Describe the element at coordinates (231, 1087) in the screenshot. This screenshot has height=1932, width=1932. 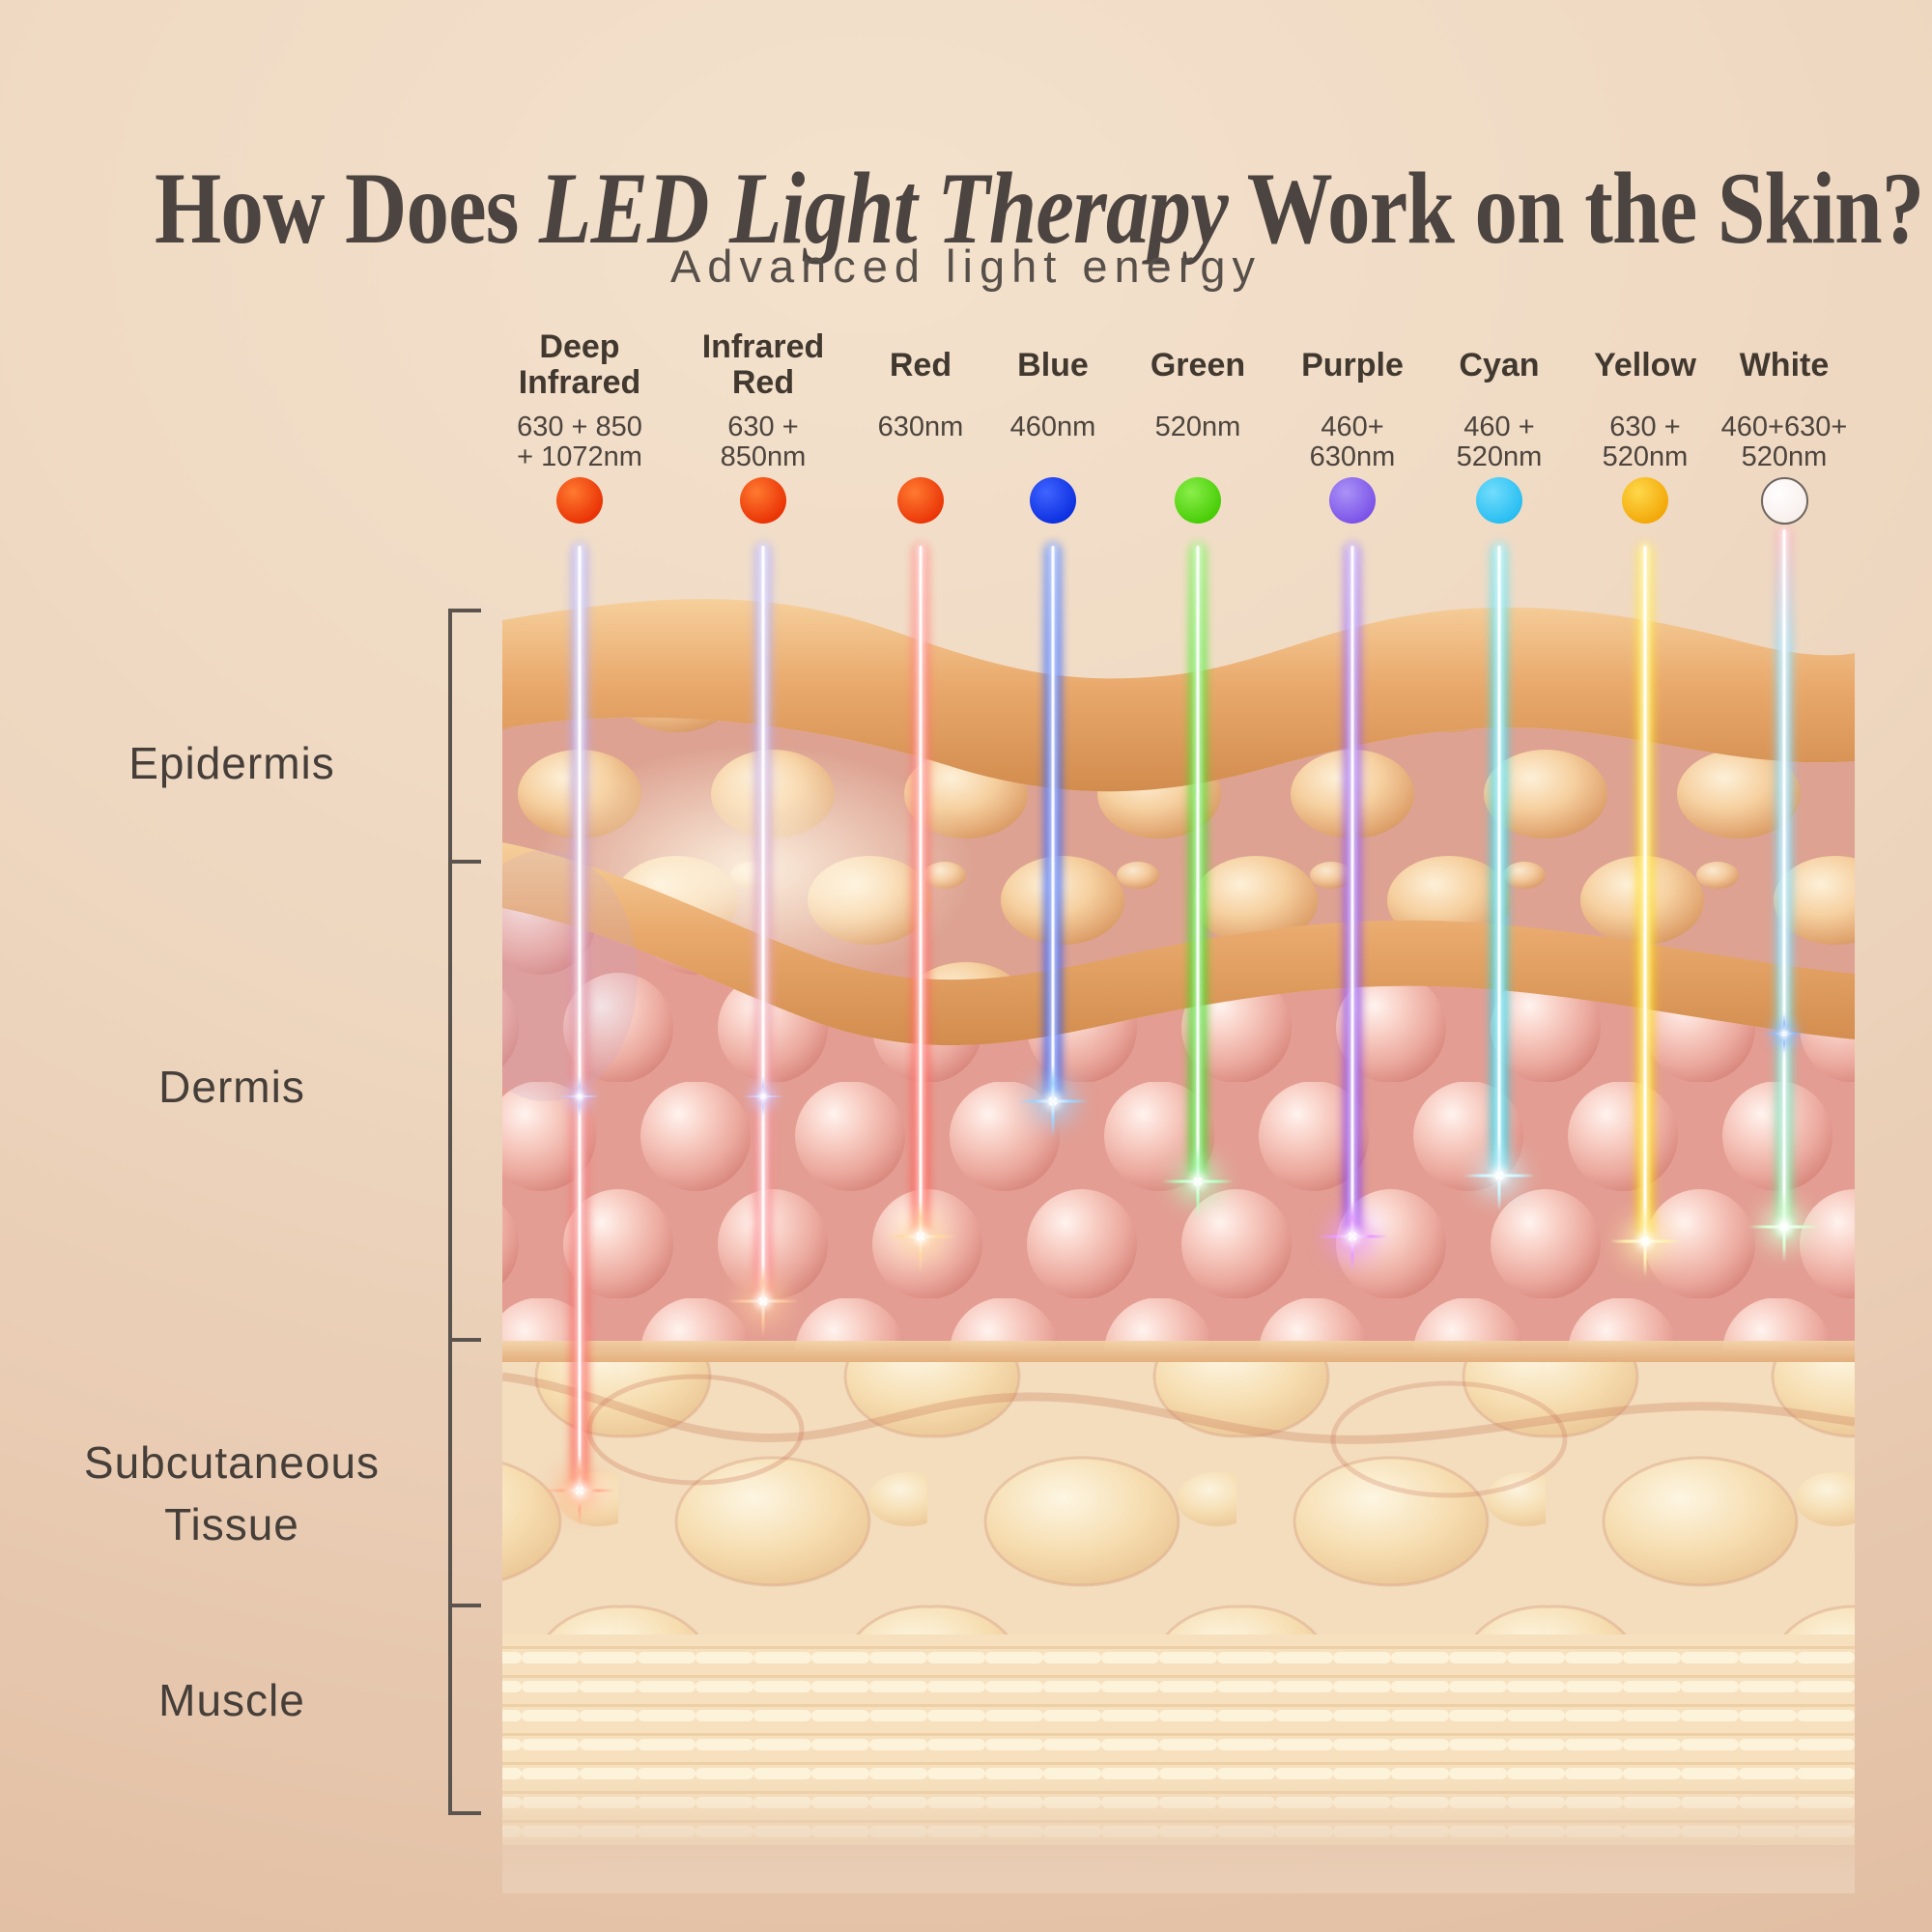
I see `layer-label-dermis: Dermis` at that location.